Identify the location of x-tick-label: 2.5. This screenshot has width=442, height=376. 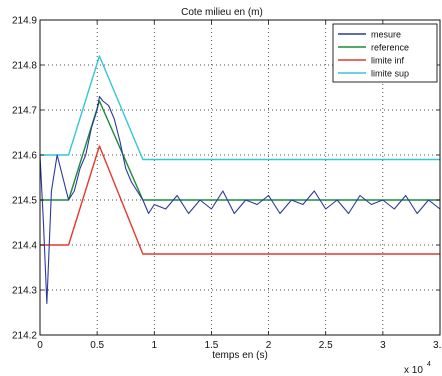
(326, 345).